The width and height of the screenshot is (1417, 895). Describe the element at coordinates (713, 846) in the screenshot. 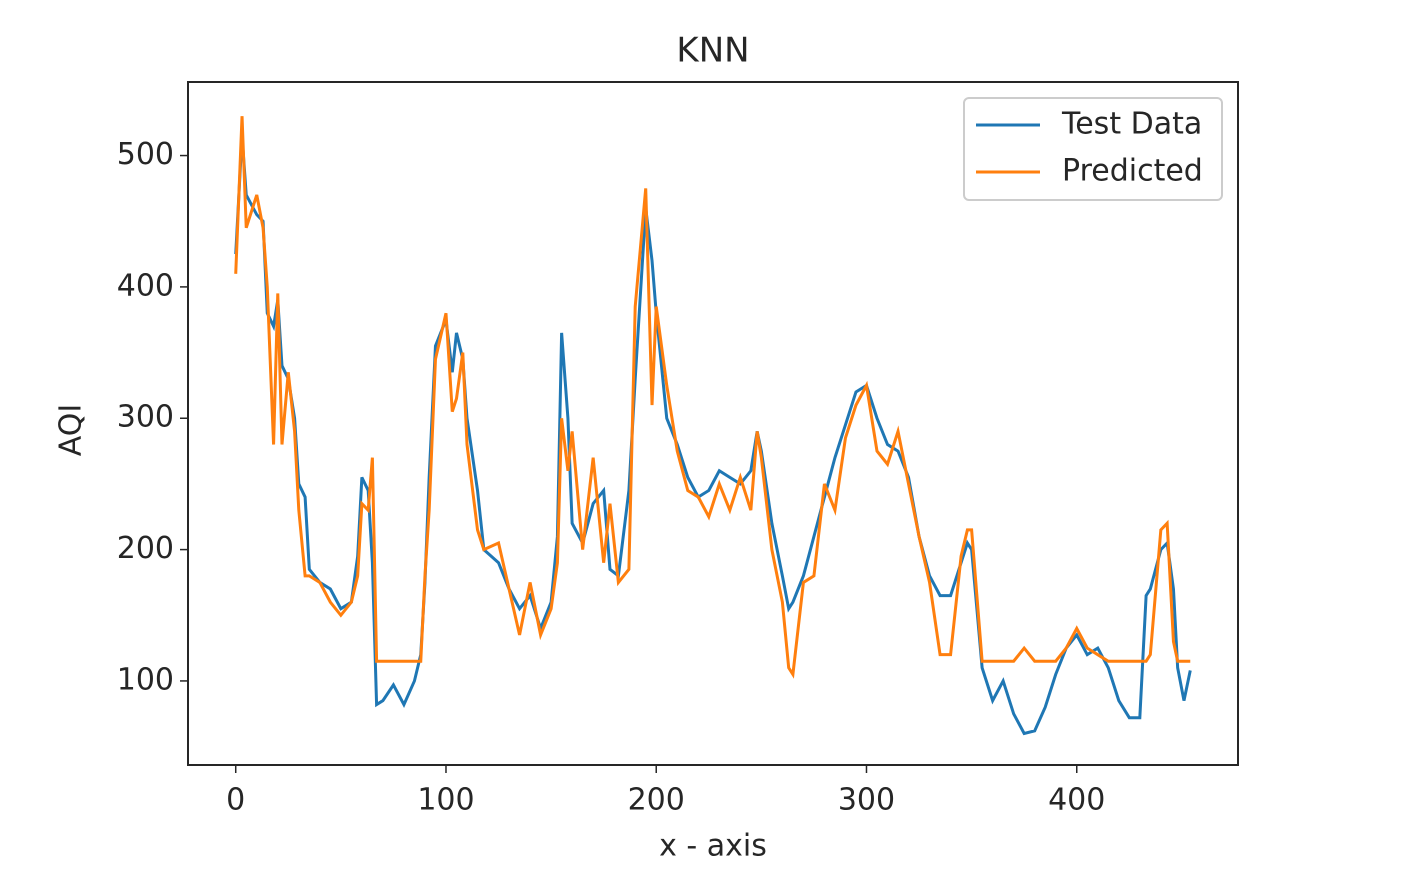

I see `x-axis-label: x - axis` at that location.